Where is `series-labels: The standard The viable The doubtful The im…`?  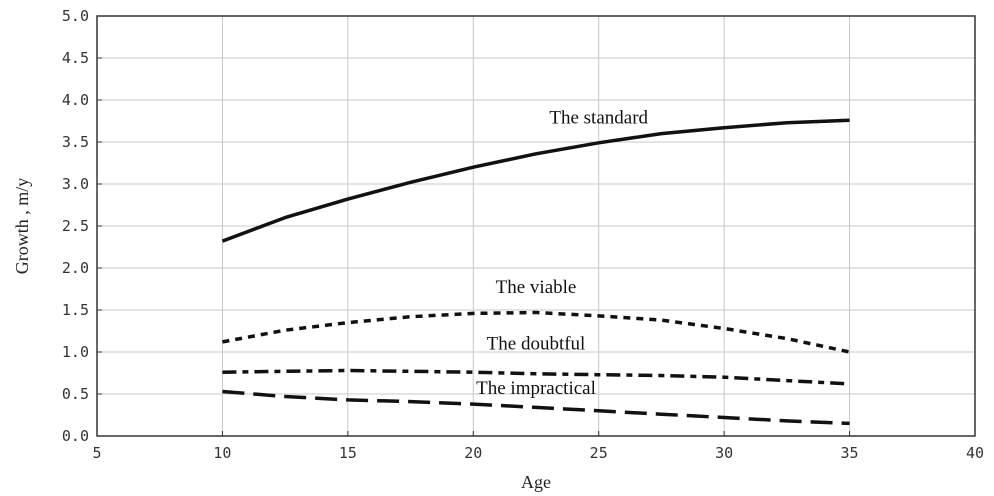 series-labels: The standard The viable The doubtful The im… is located at coordinates (562, 253).